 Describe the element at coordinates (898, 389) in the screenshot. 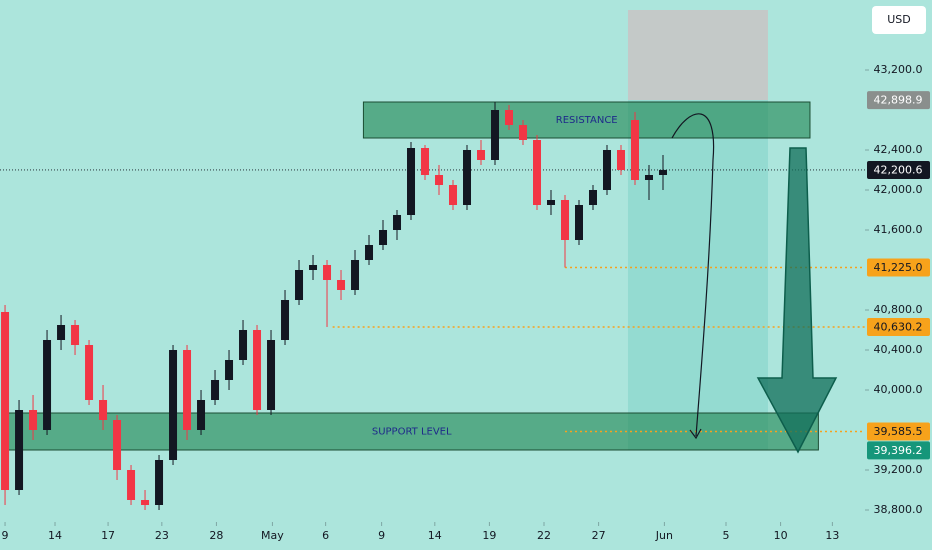

I see `y-tick-label: 40,000.0` at that location.